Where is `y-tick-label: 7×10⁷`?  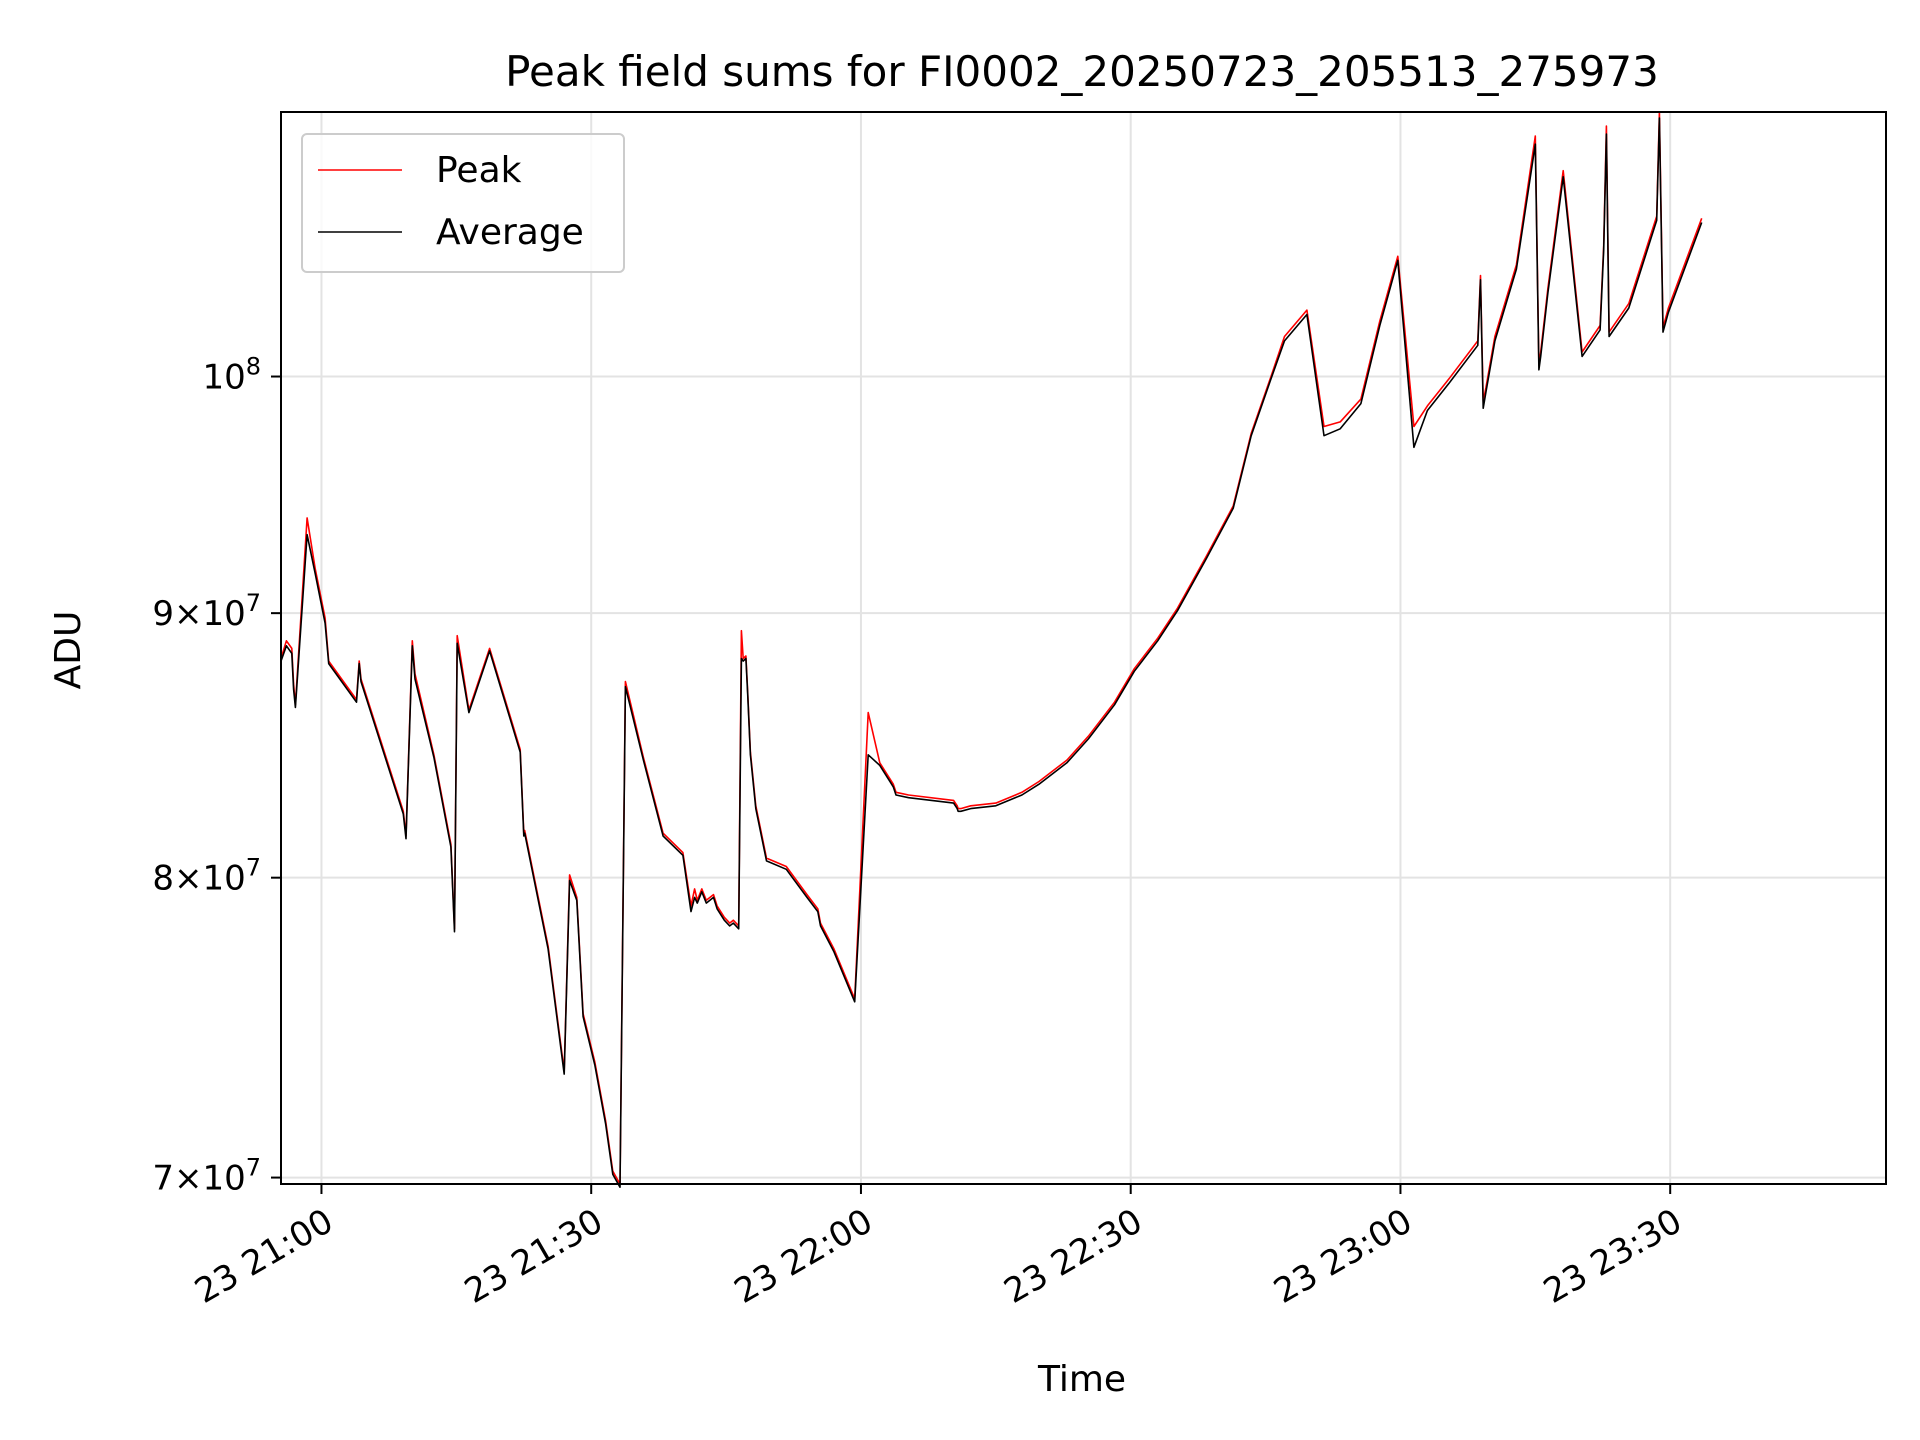
y-tick-label: 7×10⁷ is located at coordinates (206, 1176).